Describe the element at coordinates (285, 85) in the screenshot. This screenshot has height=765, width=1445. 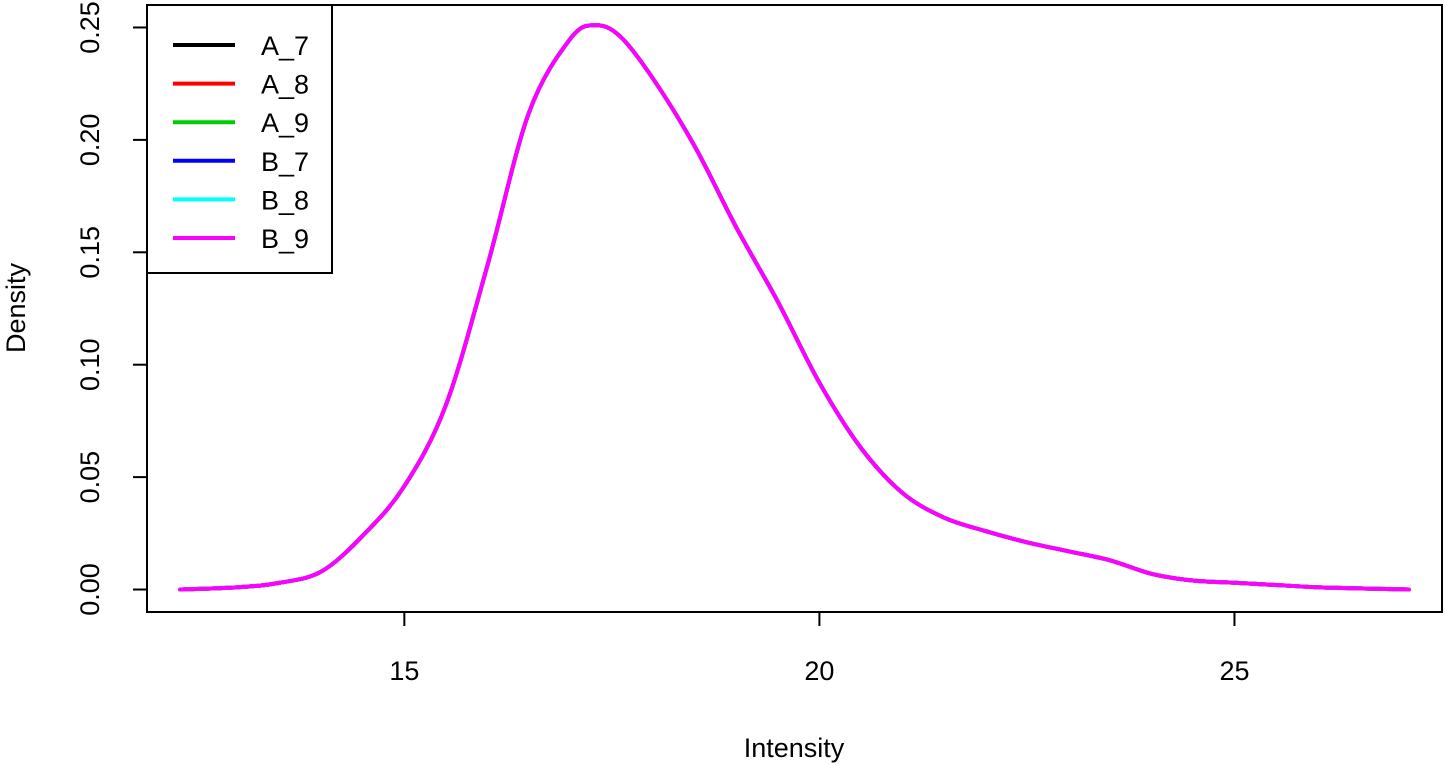
I see `legend-label: A_8` at that location.